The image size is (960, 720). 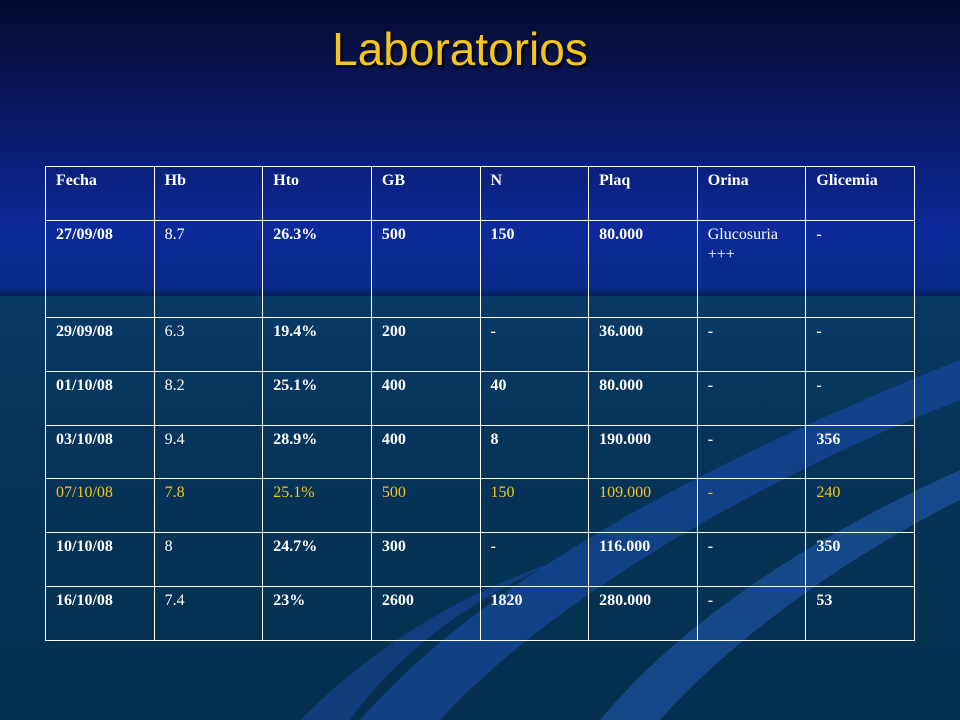 I want to click on table-cell: 190.000, so click(x=643, y=452).